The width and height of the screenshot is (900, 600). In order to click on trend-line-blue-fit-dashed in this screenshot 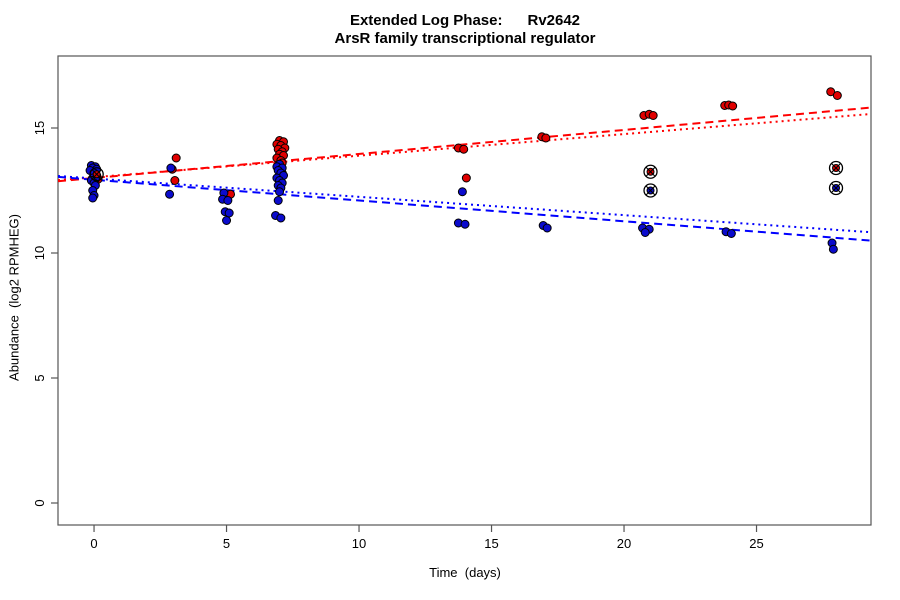, I will do `click(464, 208)`.